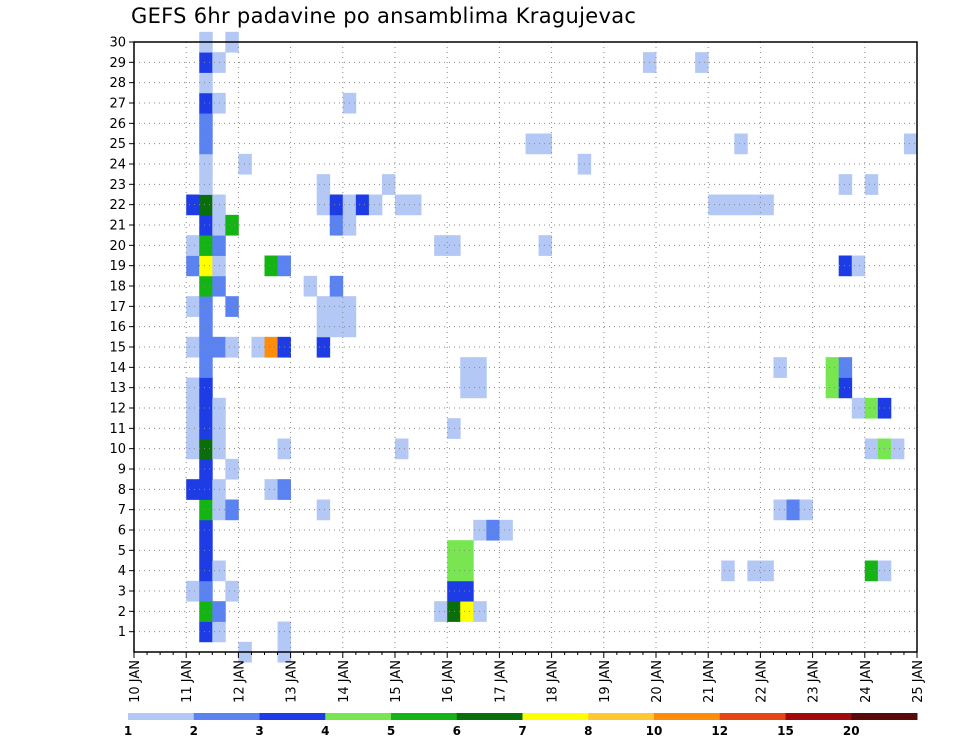 The width and height of the screenshot is (960, 742). What do you see at coordinates (588, 731) in the screenshot?
I see `legend-label: 8` at bounding box center [588, 731].